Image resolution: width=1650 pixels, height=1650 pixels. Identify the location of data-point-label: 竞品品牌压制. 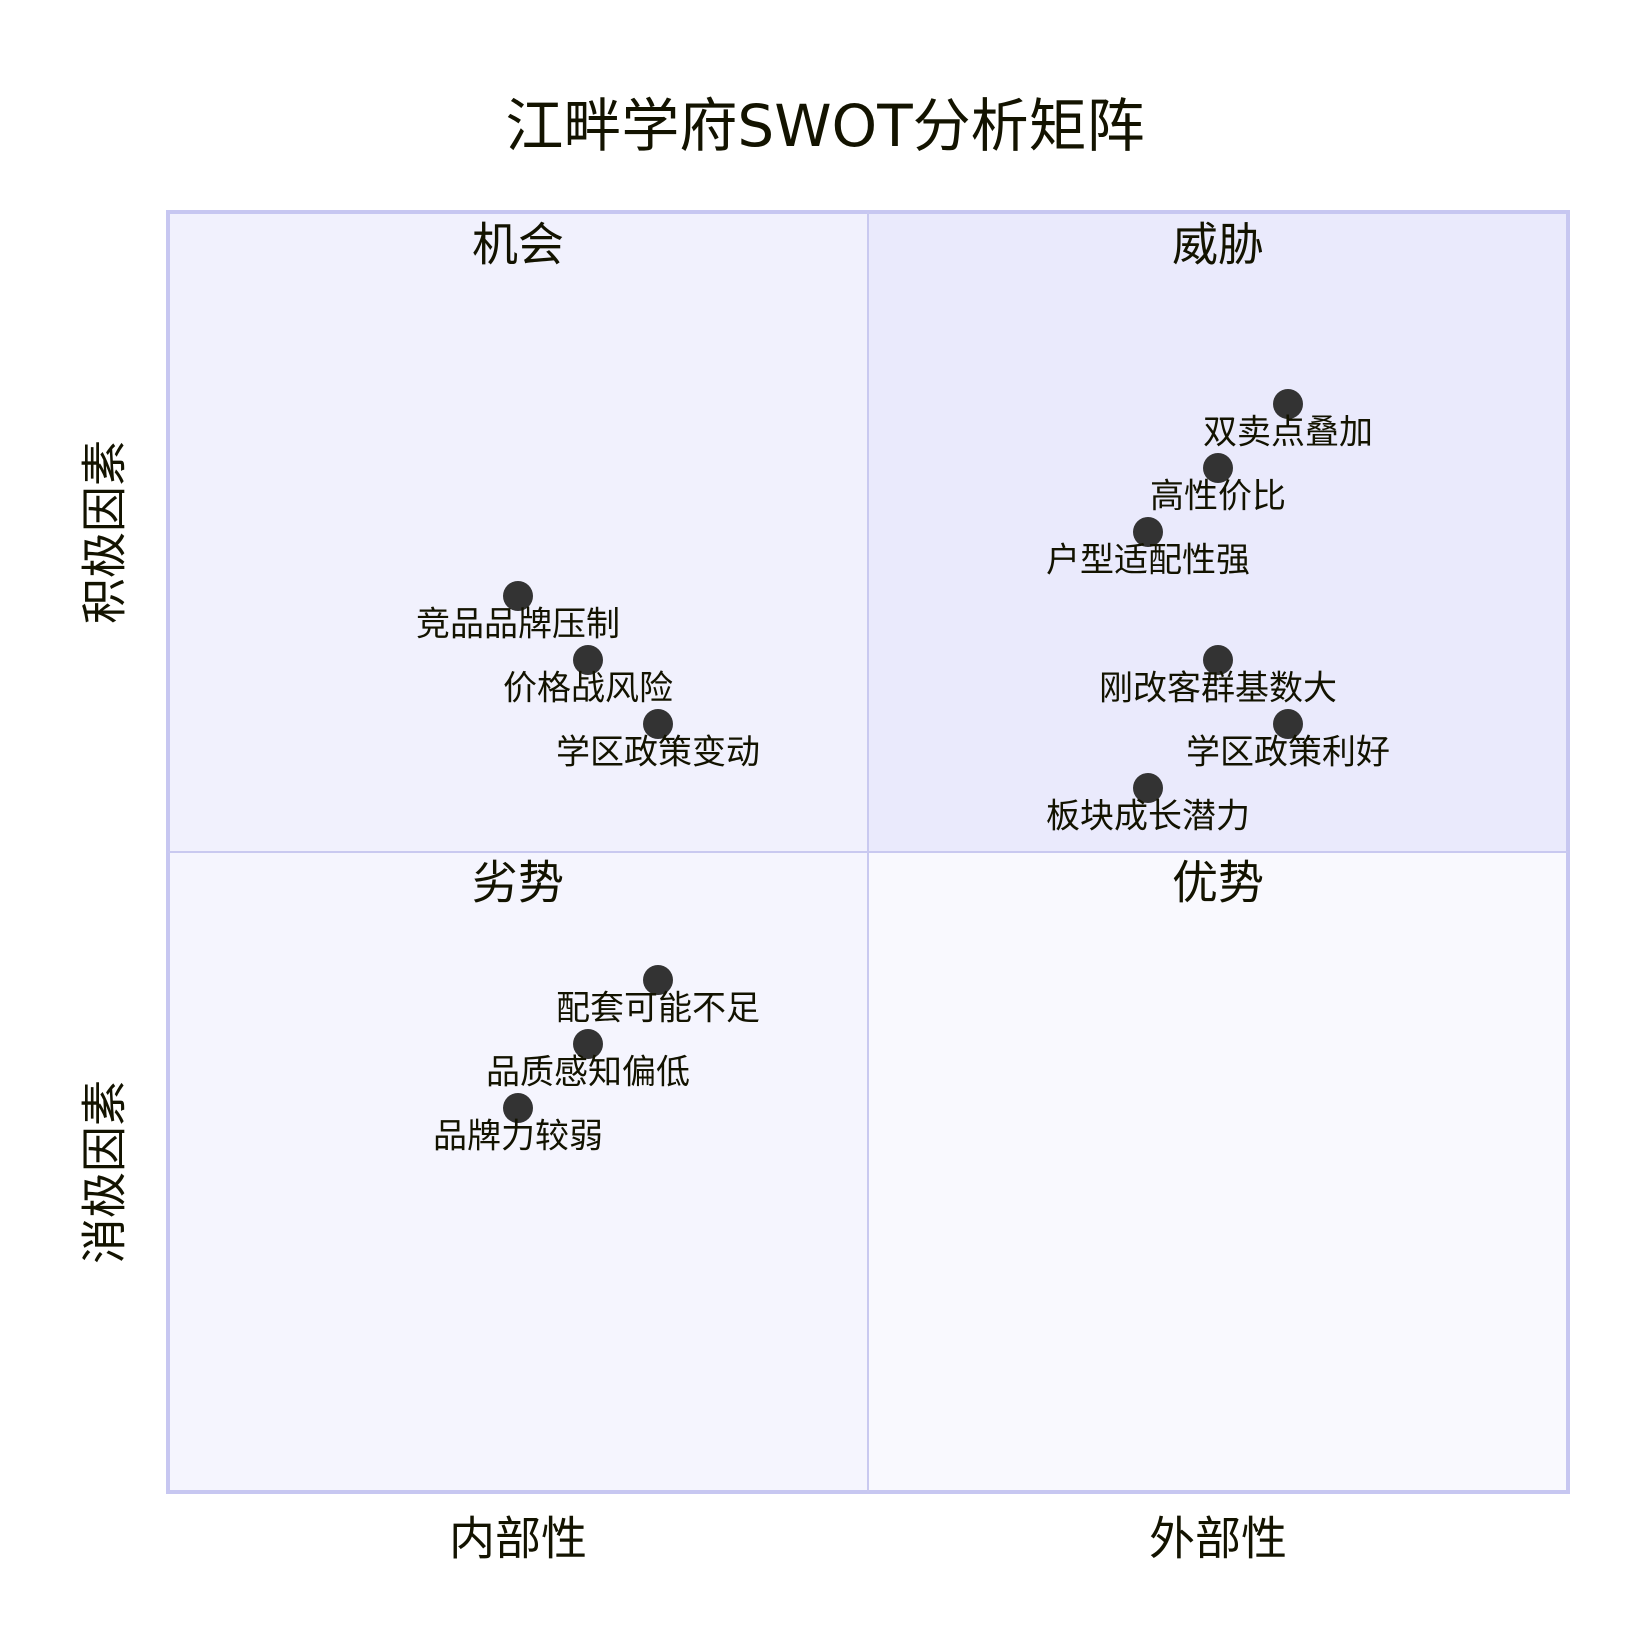
(518, 625).